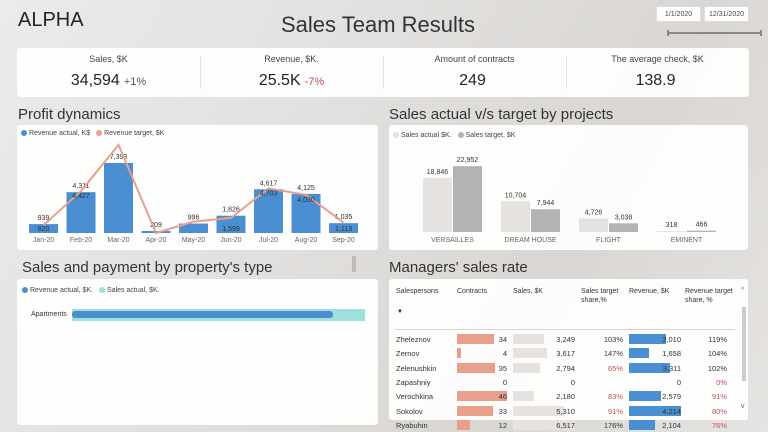 This screenshot has width=768, height=432. What do you see at coordinates (452, 240) in the screenshot?
I see `x-tick-label: VERSAILLES` at bounding box center [452, 240].